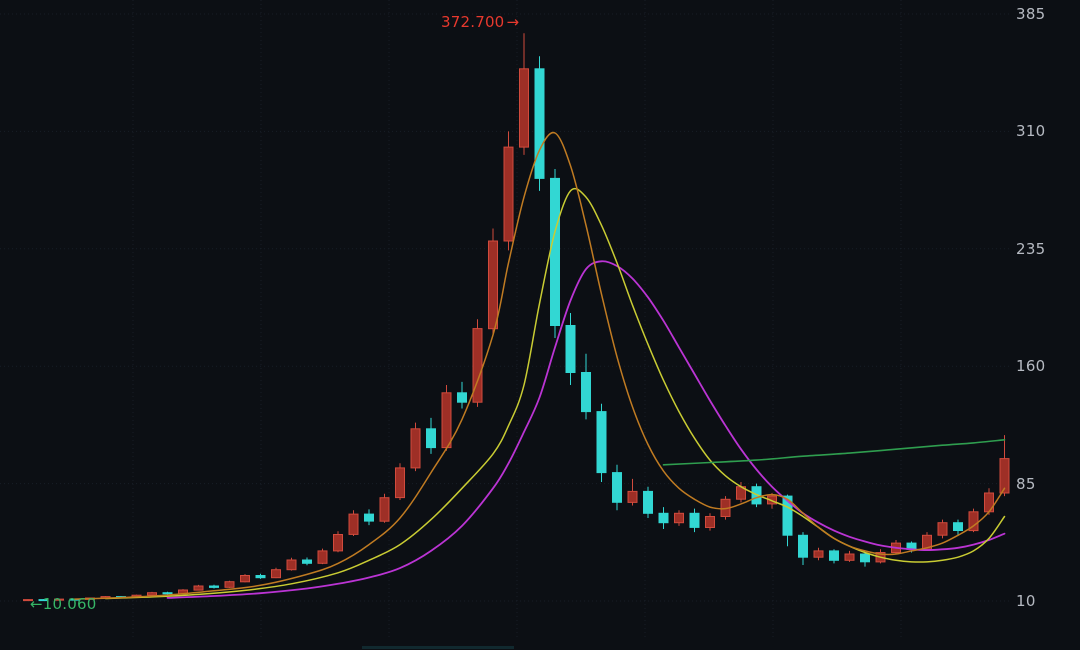  I want to click on low-price-annotation: ←10.060, so click(63, 604).